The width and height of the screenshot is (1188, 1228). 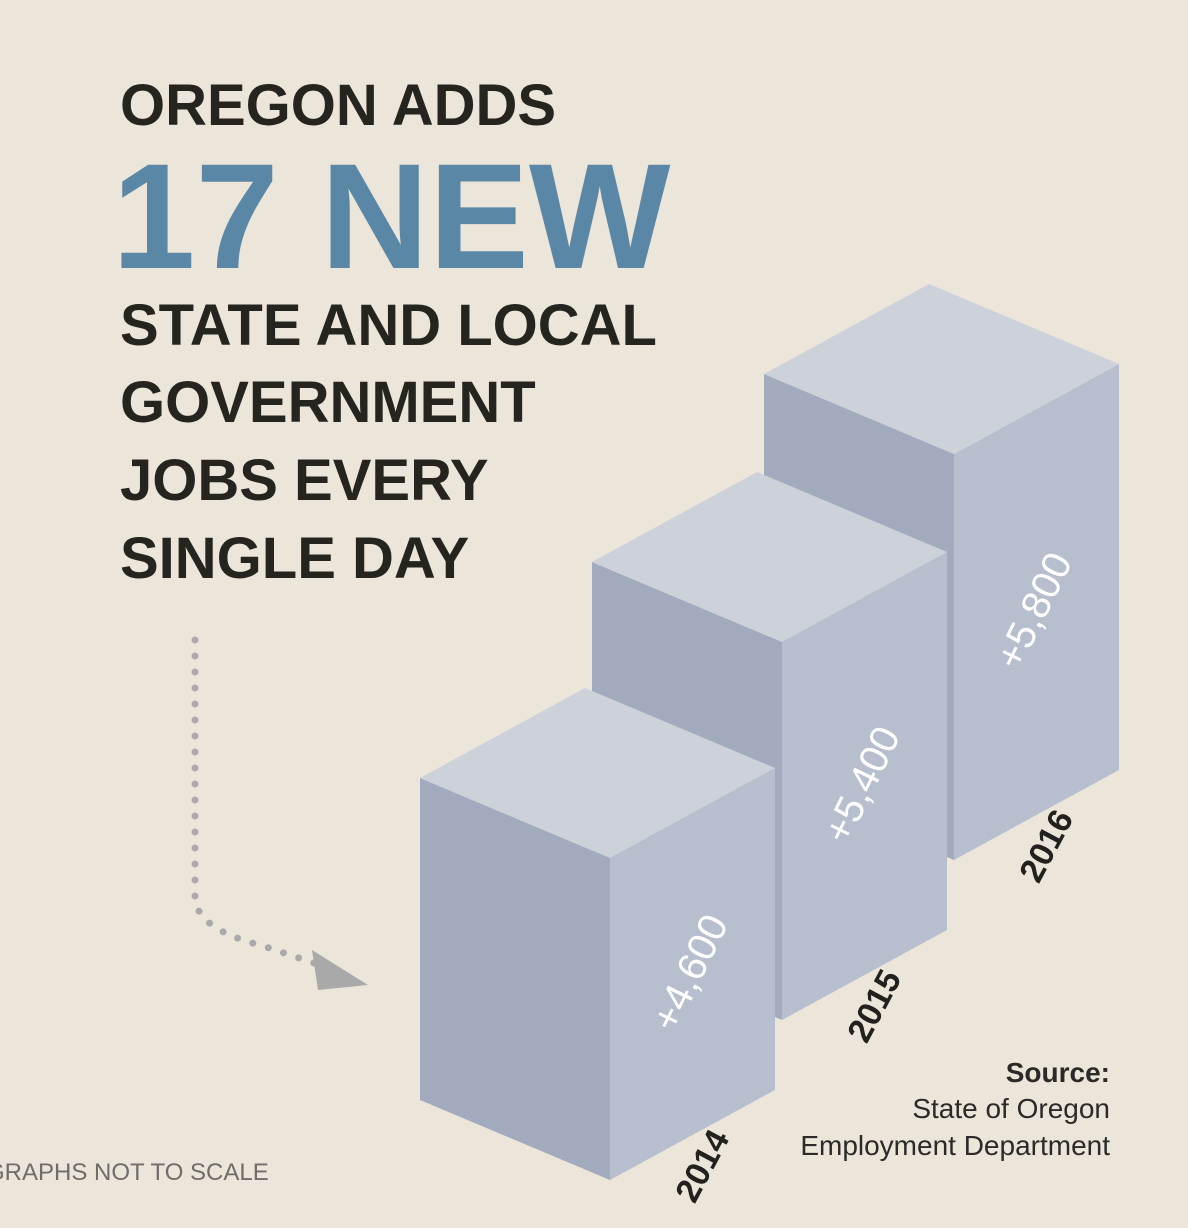 What do you see at coordinates (340, 970) in the screenshot?
I see `arrow-head` at bounding box center [340, 970].